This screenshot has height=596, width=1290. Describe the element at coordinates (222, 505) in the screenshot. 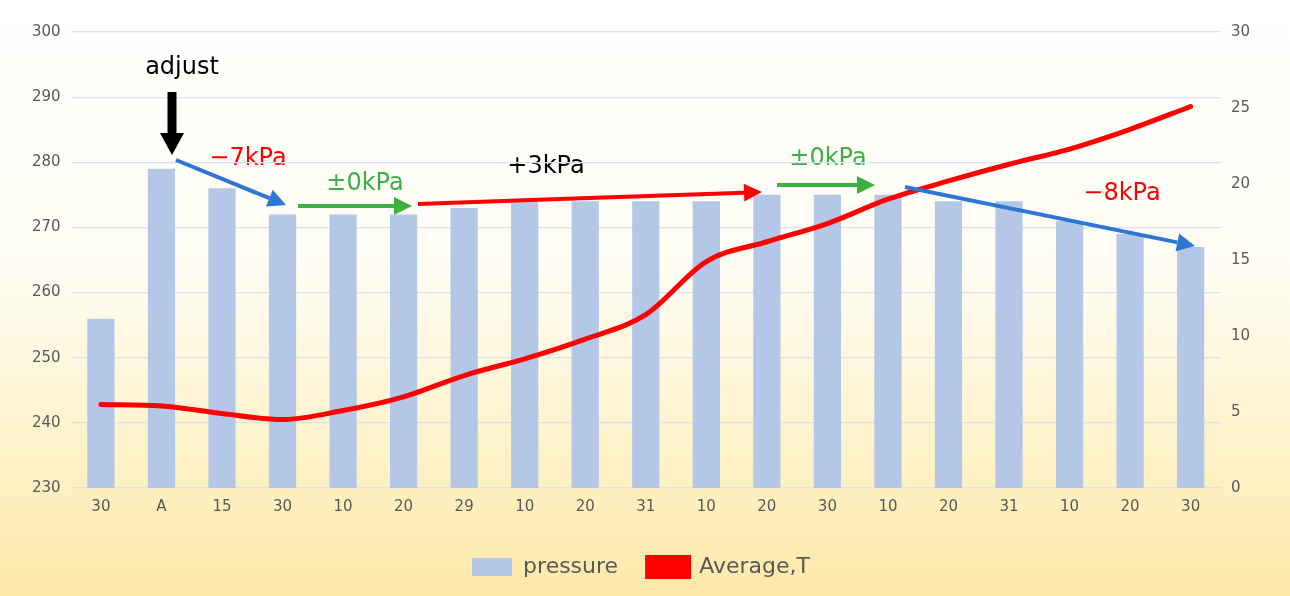

I see `x-tick-label: 15` at that location.